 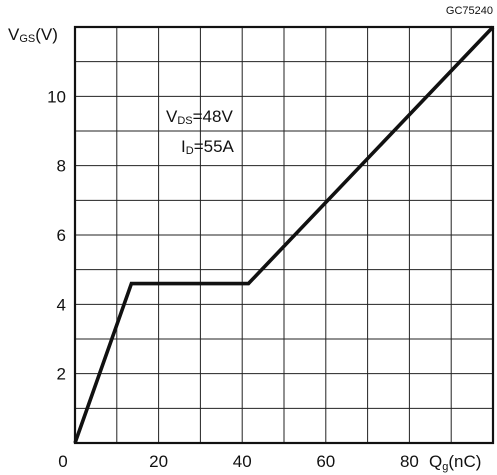 I want to click on y-axis-label-sub: GS, so click(x=27, y=39).